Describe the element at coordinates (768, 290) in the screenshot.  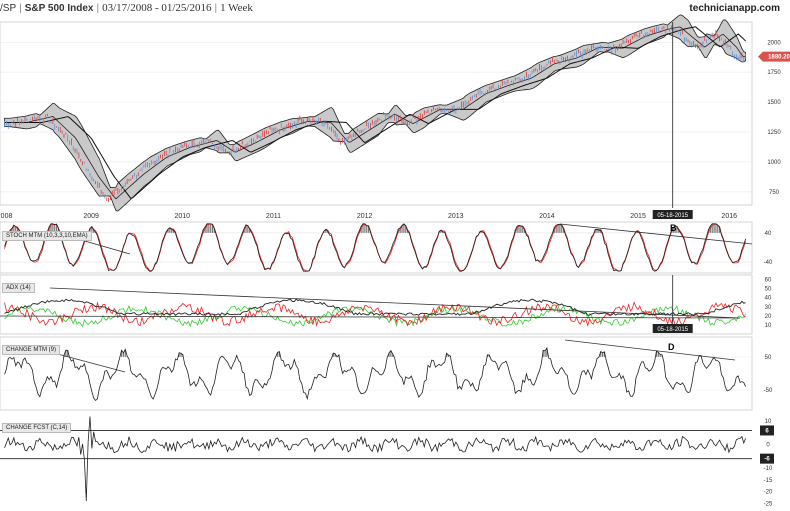
I see `adx-tick-label: 50` at that location.